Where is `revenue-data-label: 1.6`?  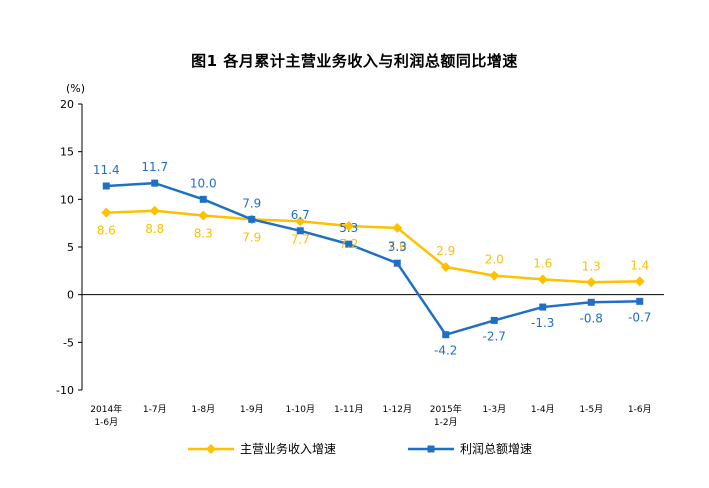 revenue-data-label: 1.6 is located at coordinates (542, 263).